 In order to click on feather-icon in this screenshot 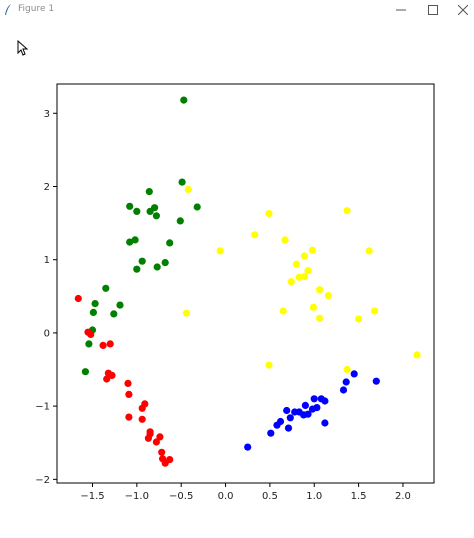, I will do `click(8, 9)`.